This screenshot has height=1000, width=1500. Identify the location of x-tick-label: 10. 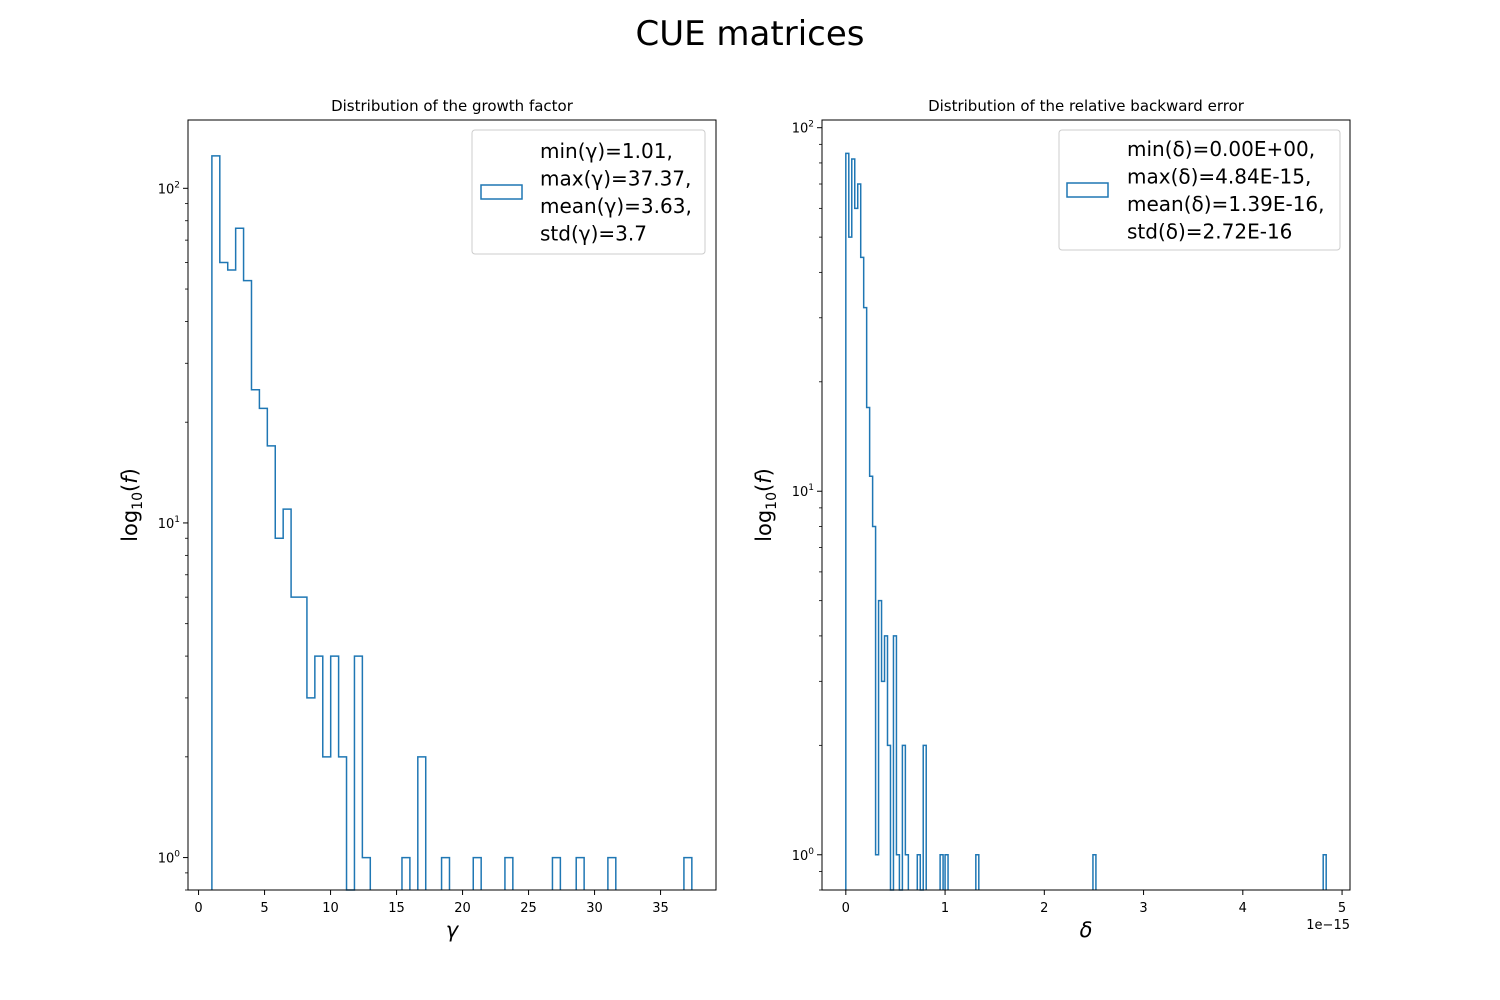
(330, 908).